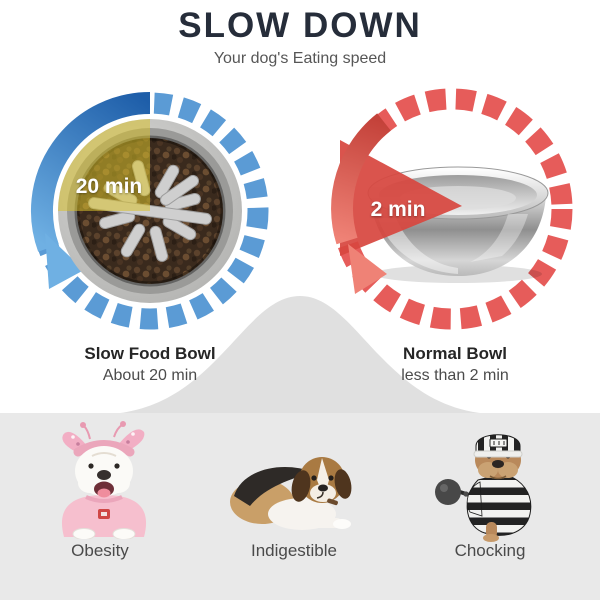 This screenshot has height=600, width=600. Describe the element at coordinates (455, 376) in the screenshot. I see `normal-bowl-duration: less than 2 min` at that location.